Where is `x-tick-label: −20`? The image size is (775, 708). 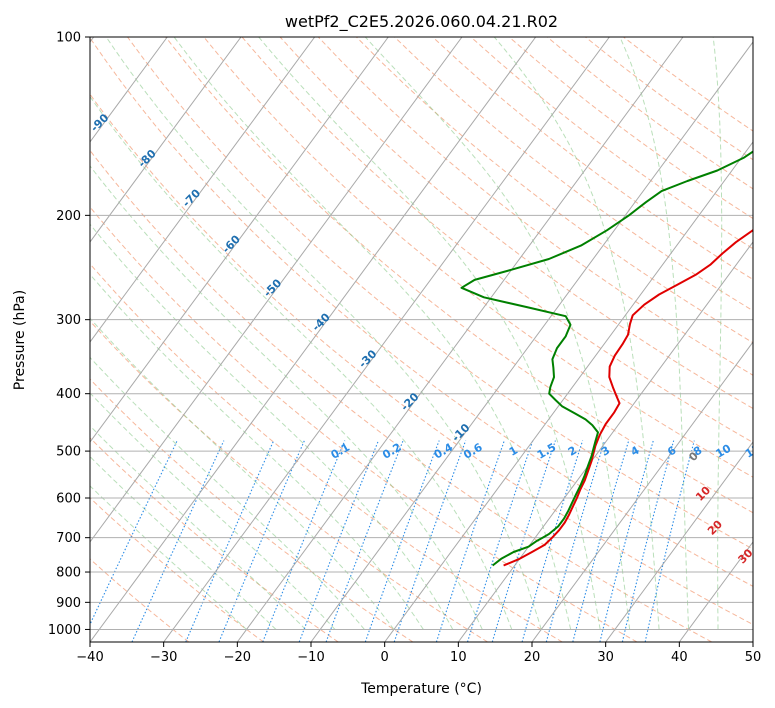 x-tick-label: −20 is located at coordinates (237, 657).